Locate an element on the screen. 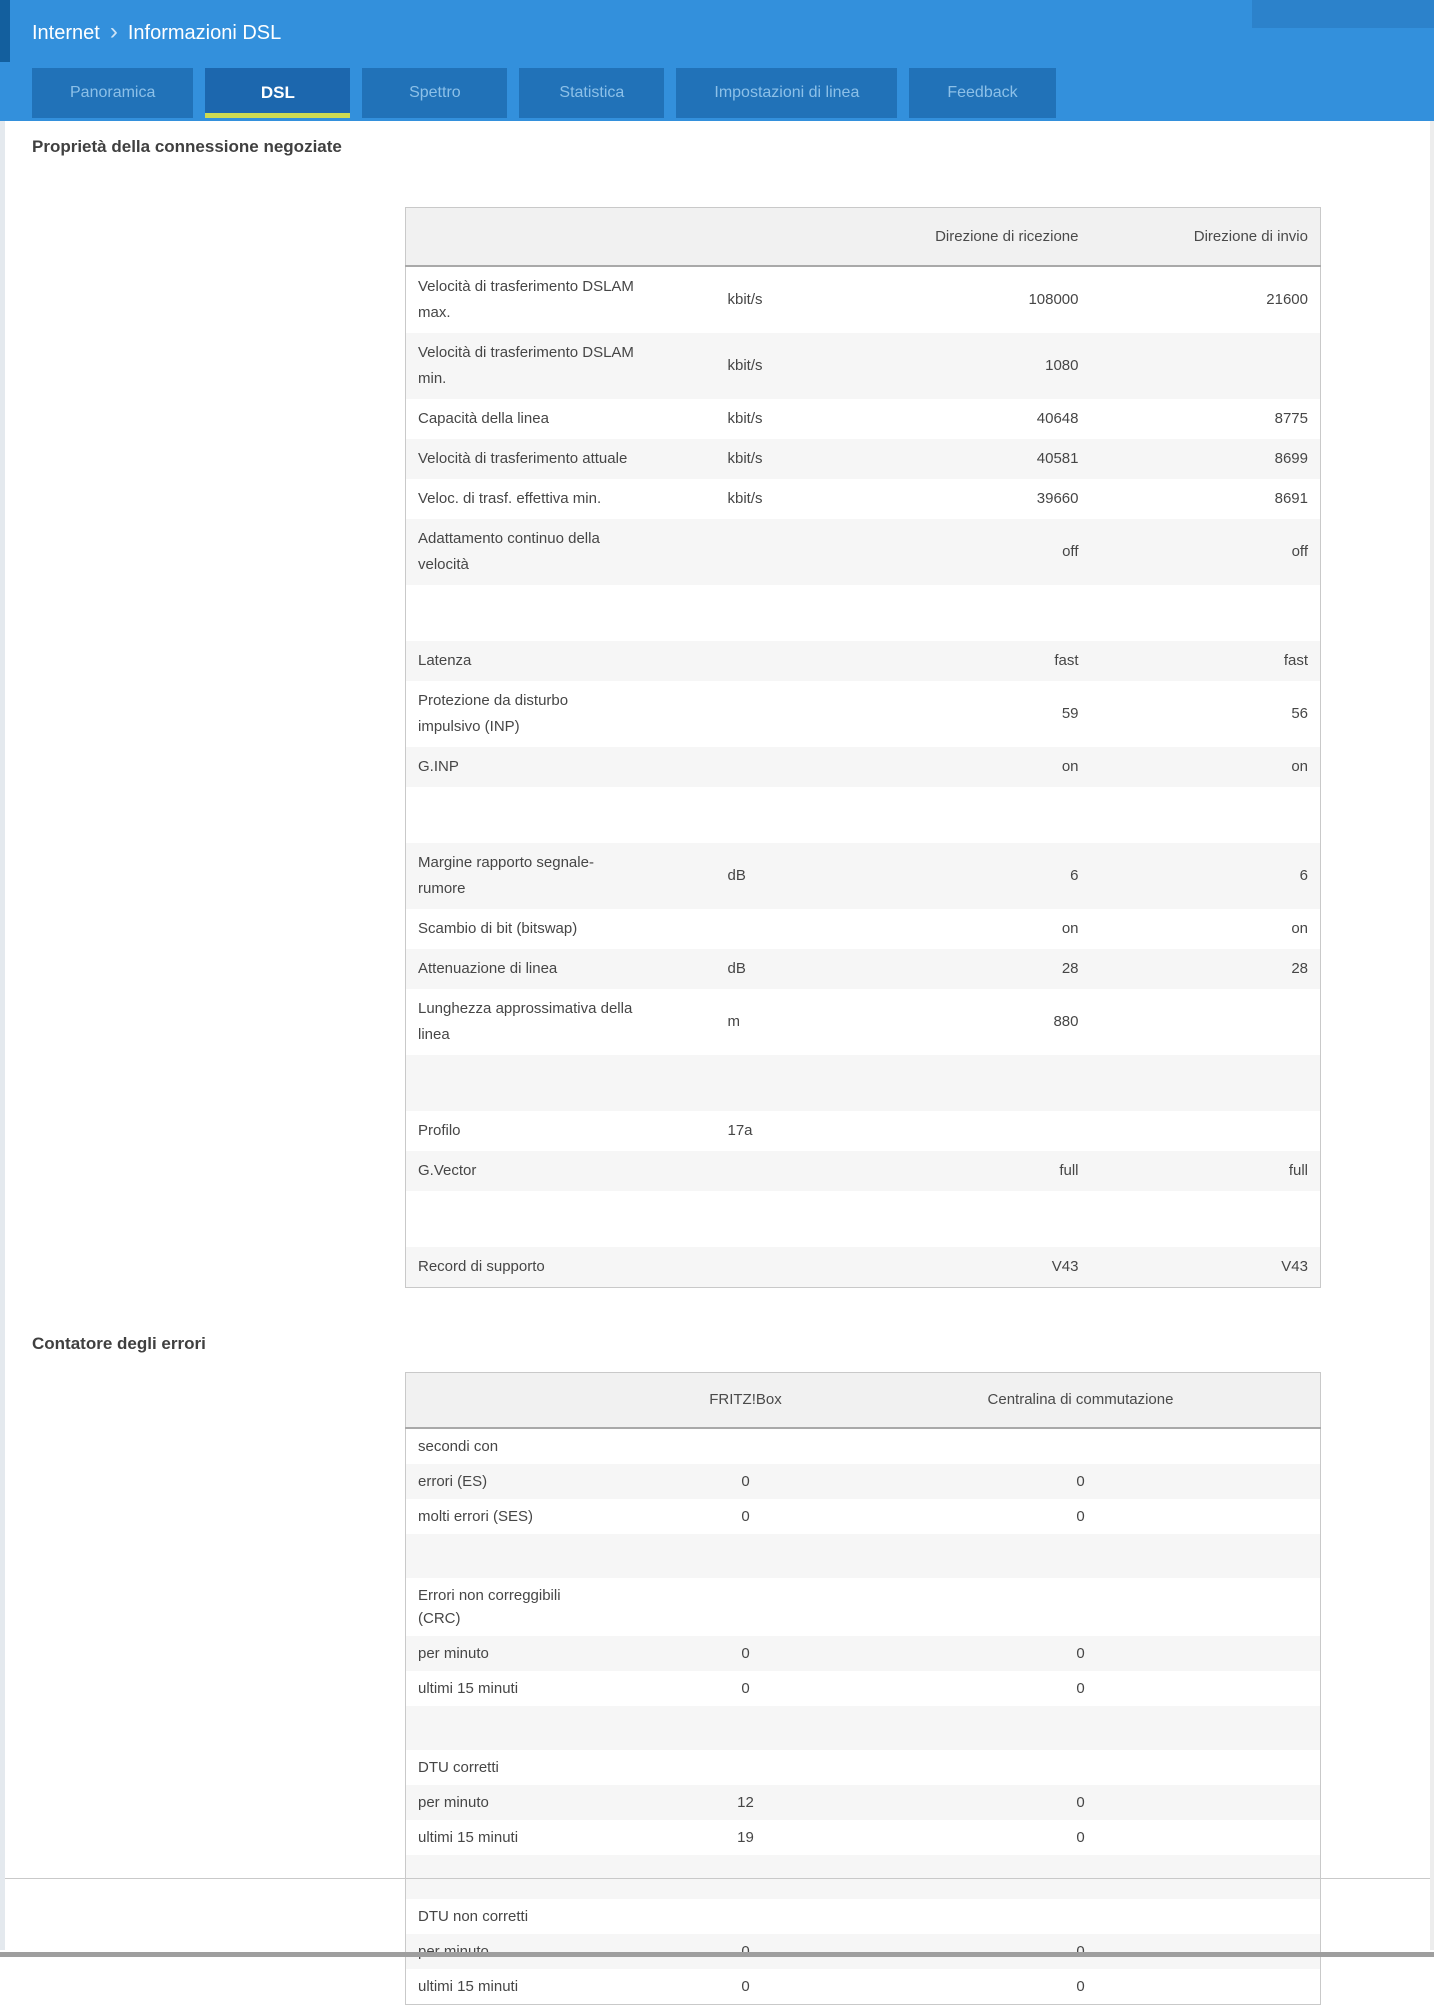 This screenshot has height=2005, width=1434. column-header: Direzione di invio is located at coordinates (1206, 237).